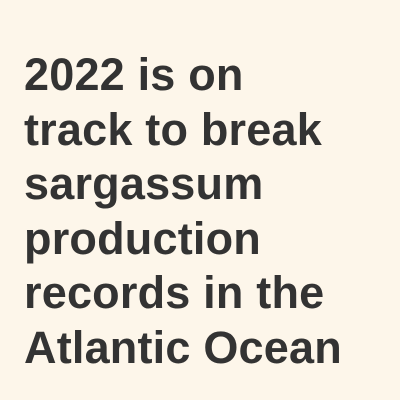 This screenshot has height=400, width=400. I want to click on headline-line: production, so click(142, 238).